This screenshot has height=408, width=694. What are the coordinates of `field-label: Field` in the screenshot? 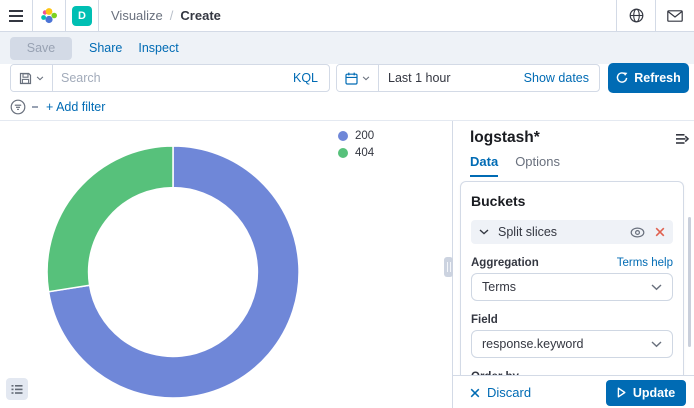 It's located at (484, 320).